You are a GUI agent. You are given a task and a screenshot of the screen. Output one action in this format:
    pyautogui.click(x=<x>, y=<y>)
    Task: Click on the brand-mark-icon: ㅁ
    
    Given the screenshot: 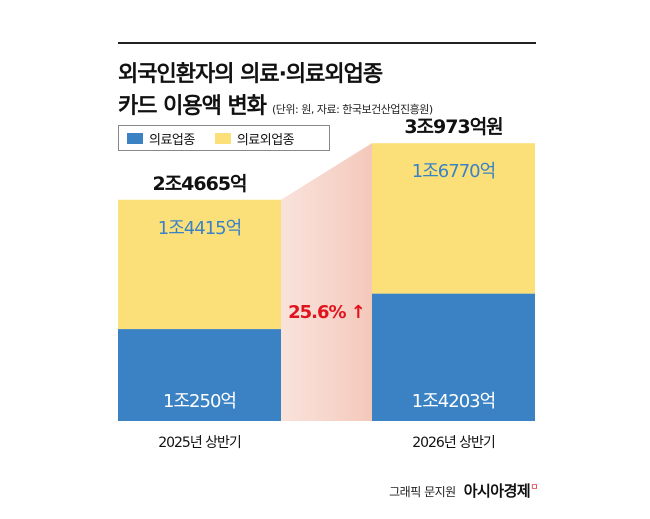 What is the action you would take?
    pyautogui.click(x=534, y=488)
    